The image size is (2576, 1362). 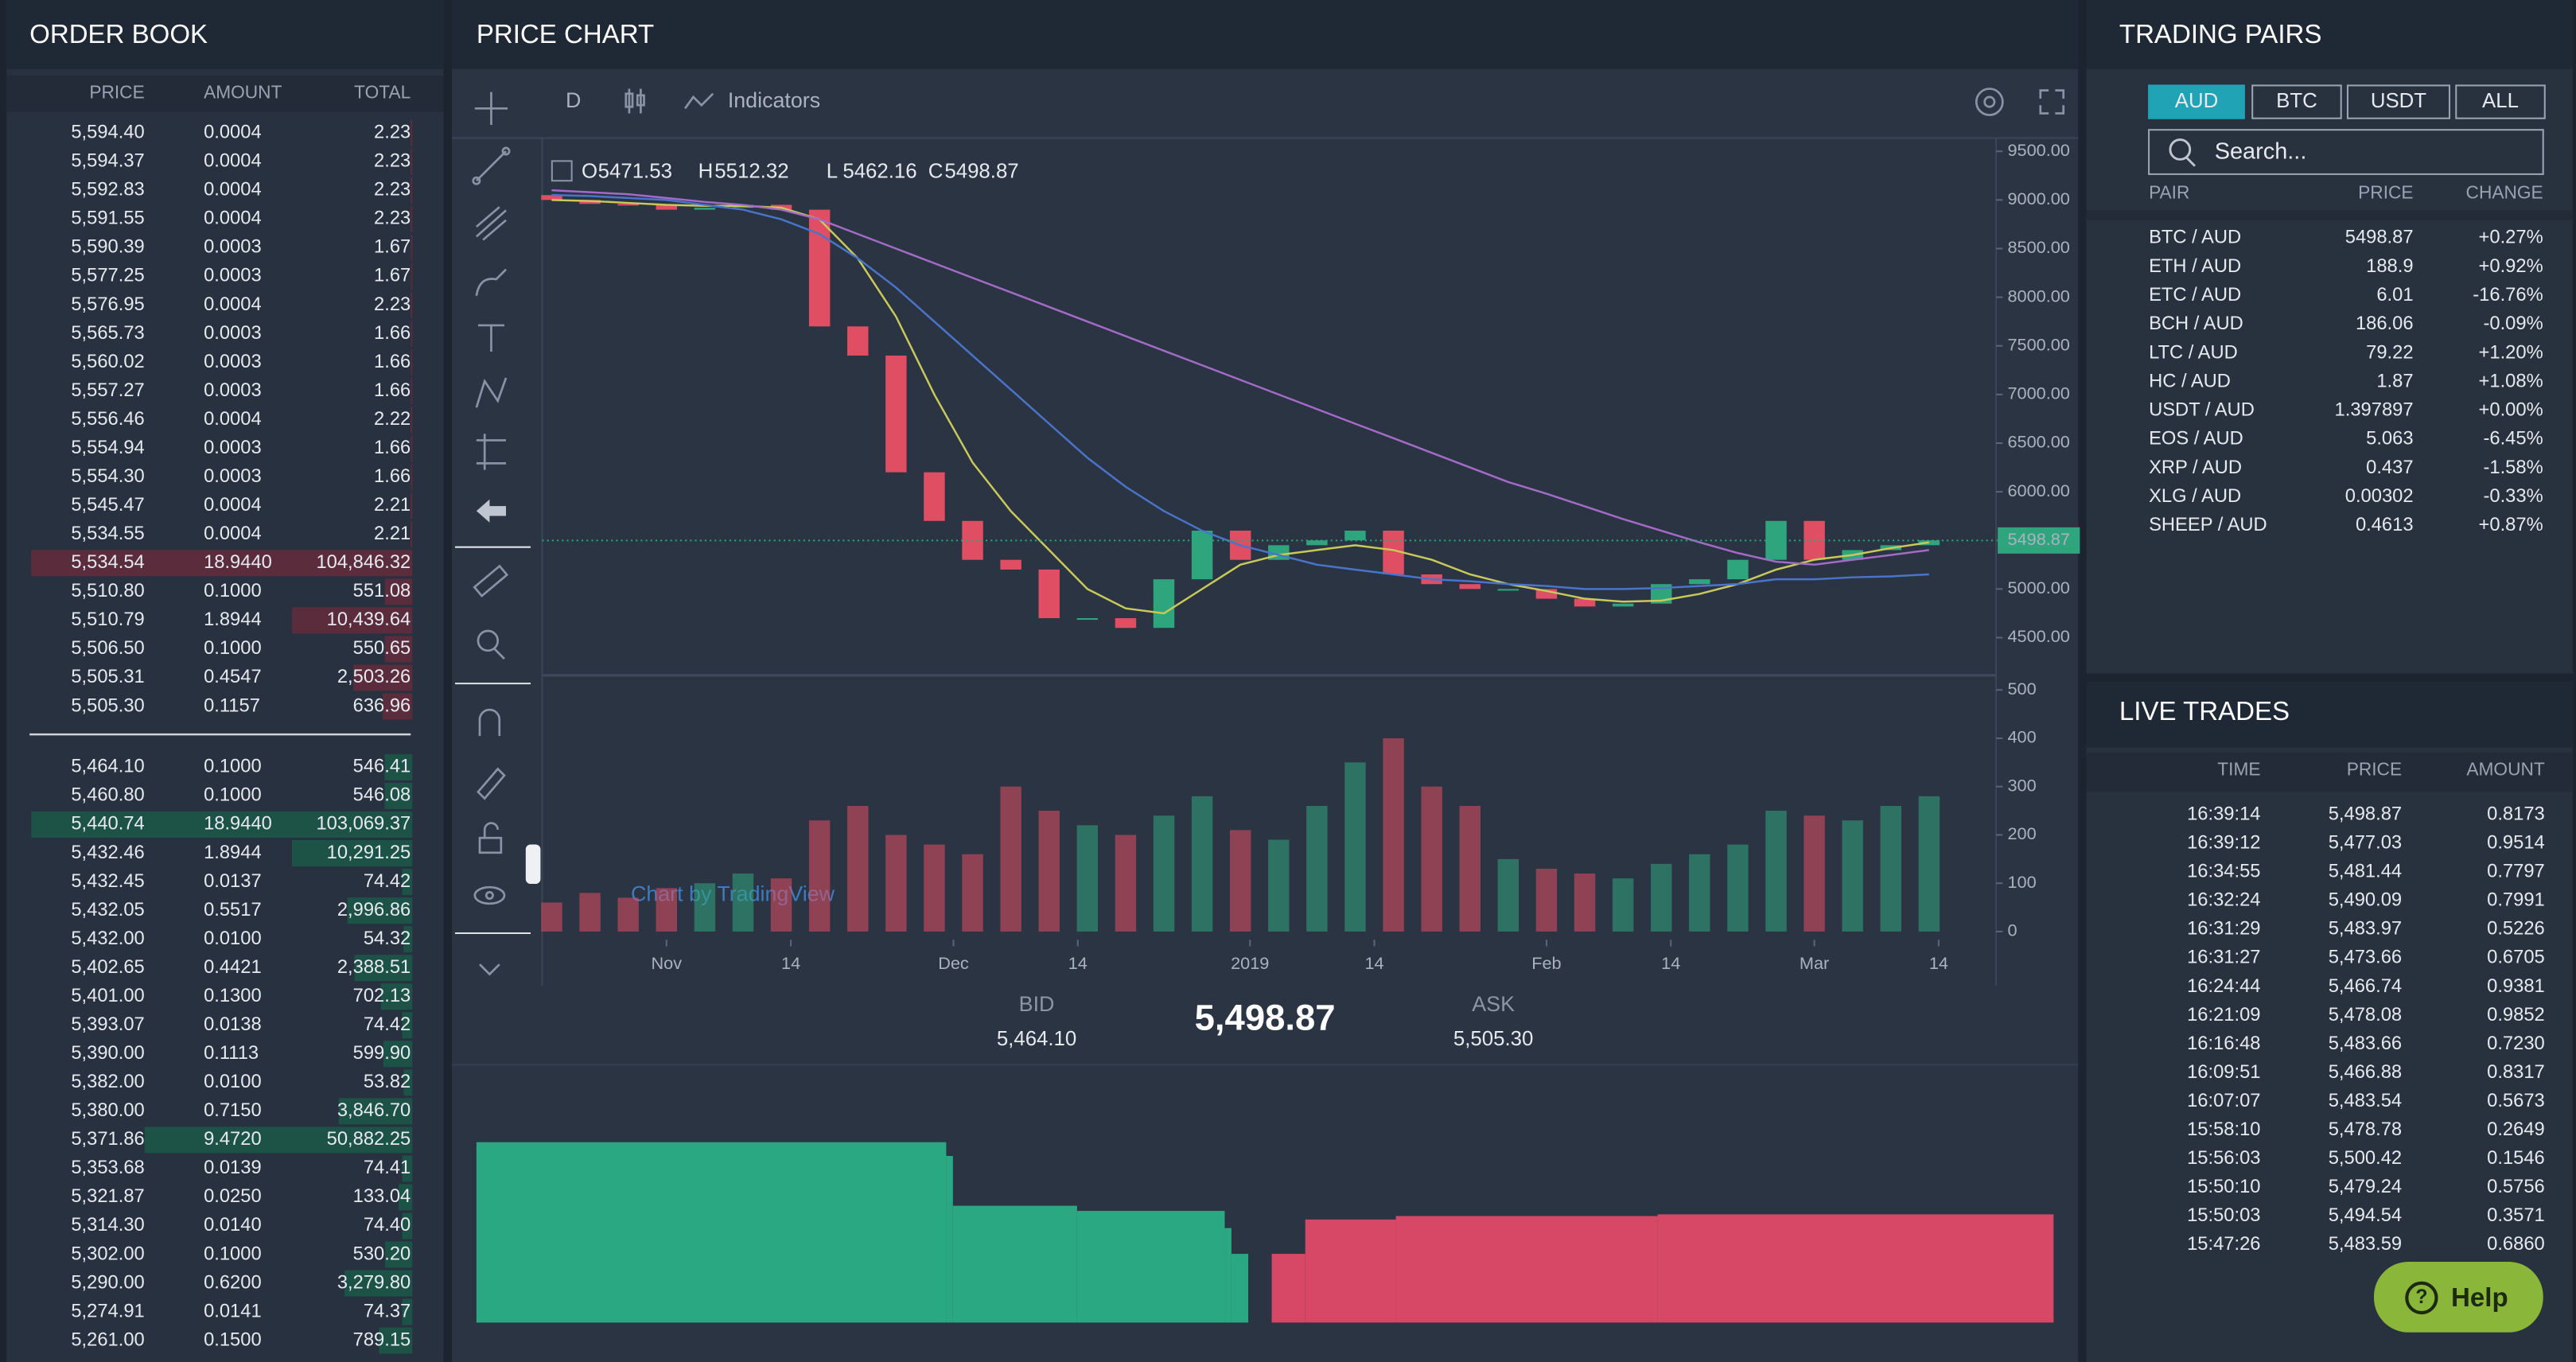 I want to click on order-amount: 0.0137, so click(x=233, y=882).